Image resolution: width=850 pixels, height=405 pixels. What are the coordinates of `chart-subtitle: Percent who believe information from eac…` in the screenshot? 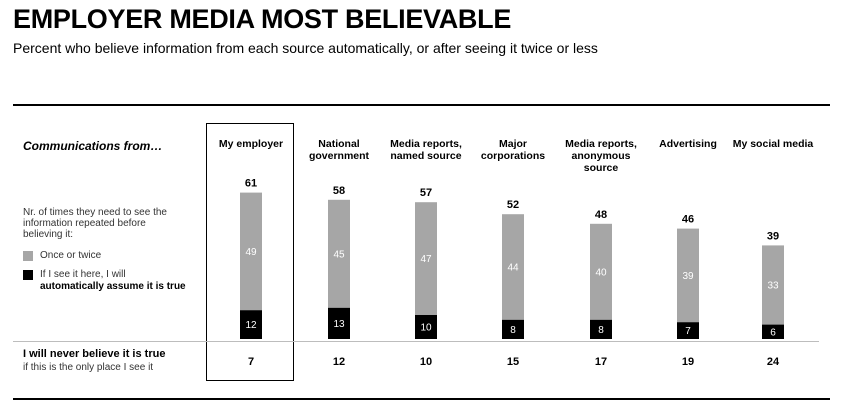 It's located at (305, 48).